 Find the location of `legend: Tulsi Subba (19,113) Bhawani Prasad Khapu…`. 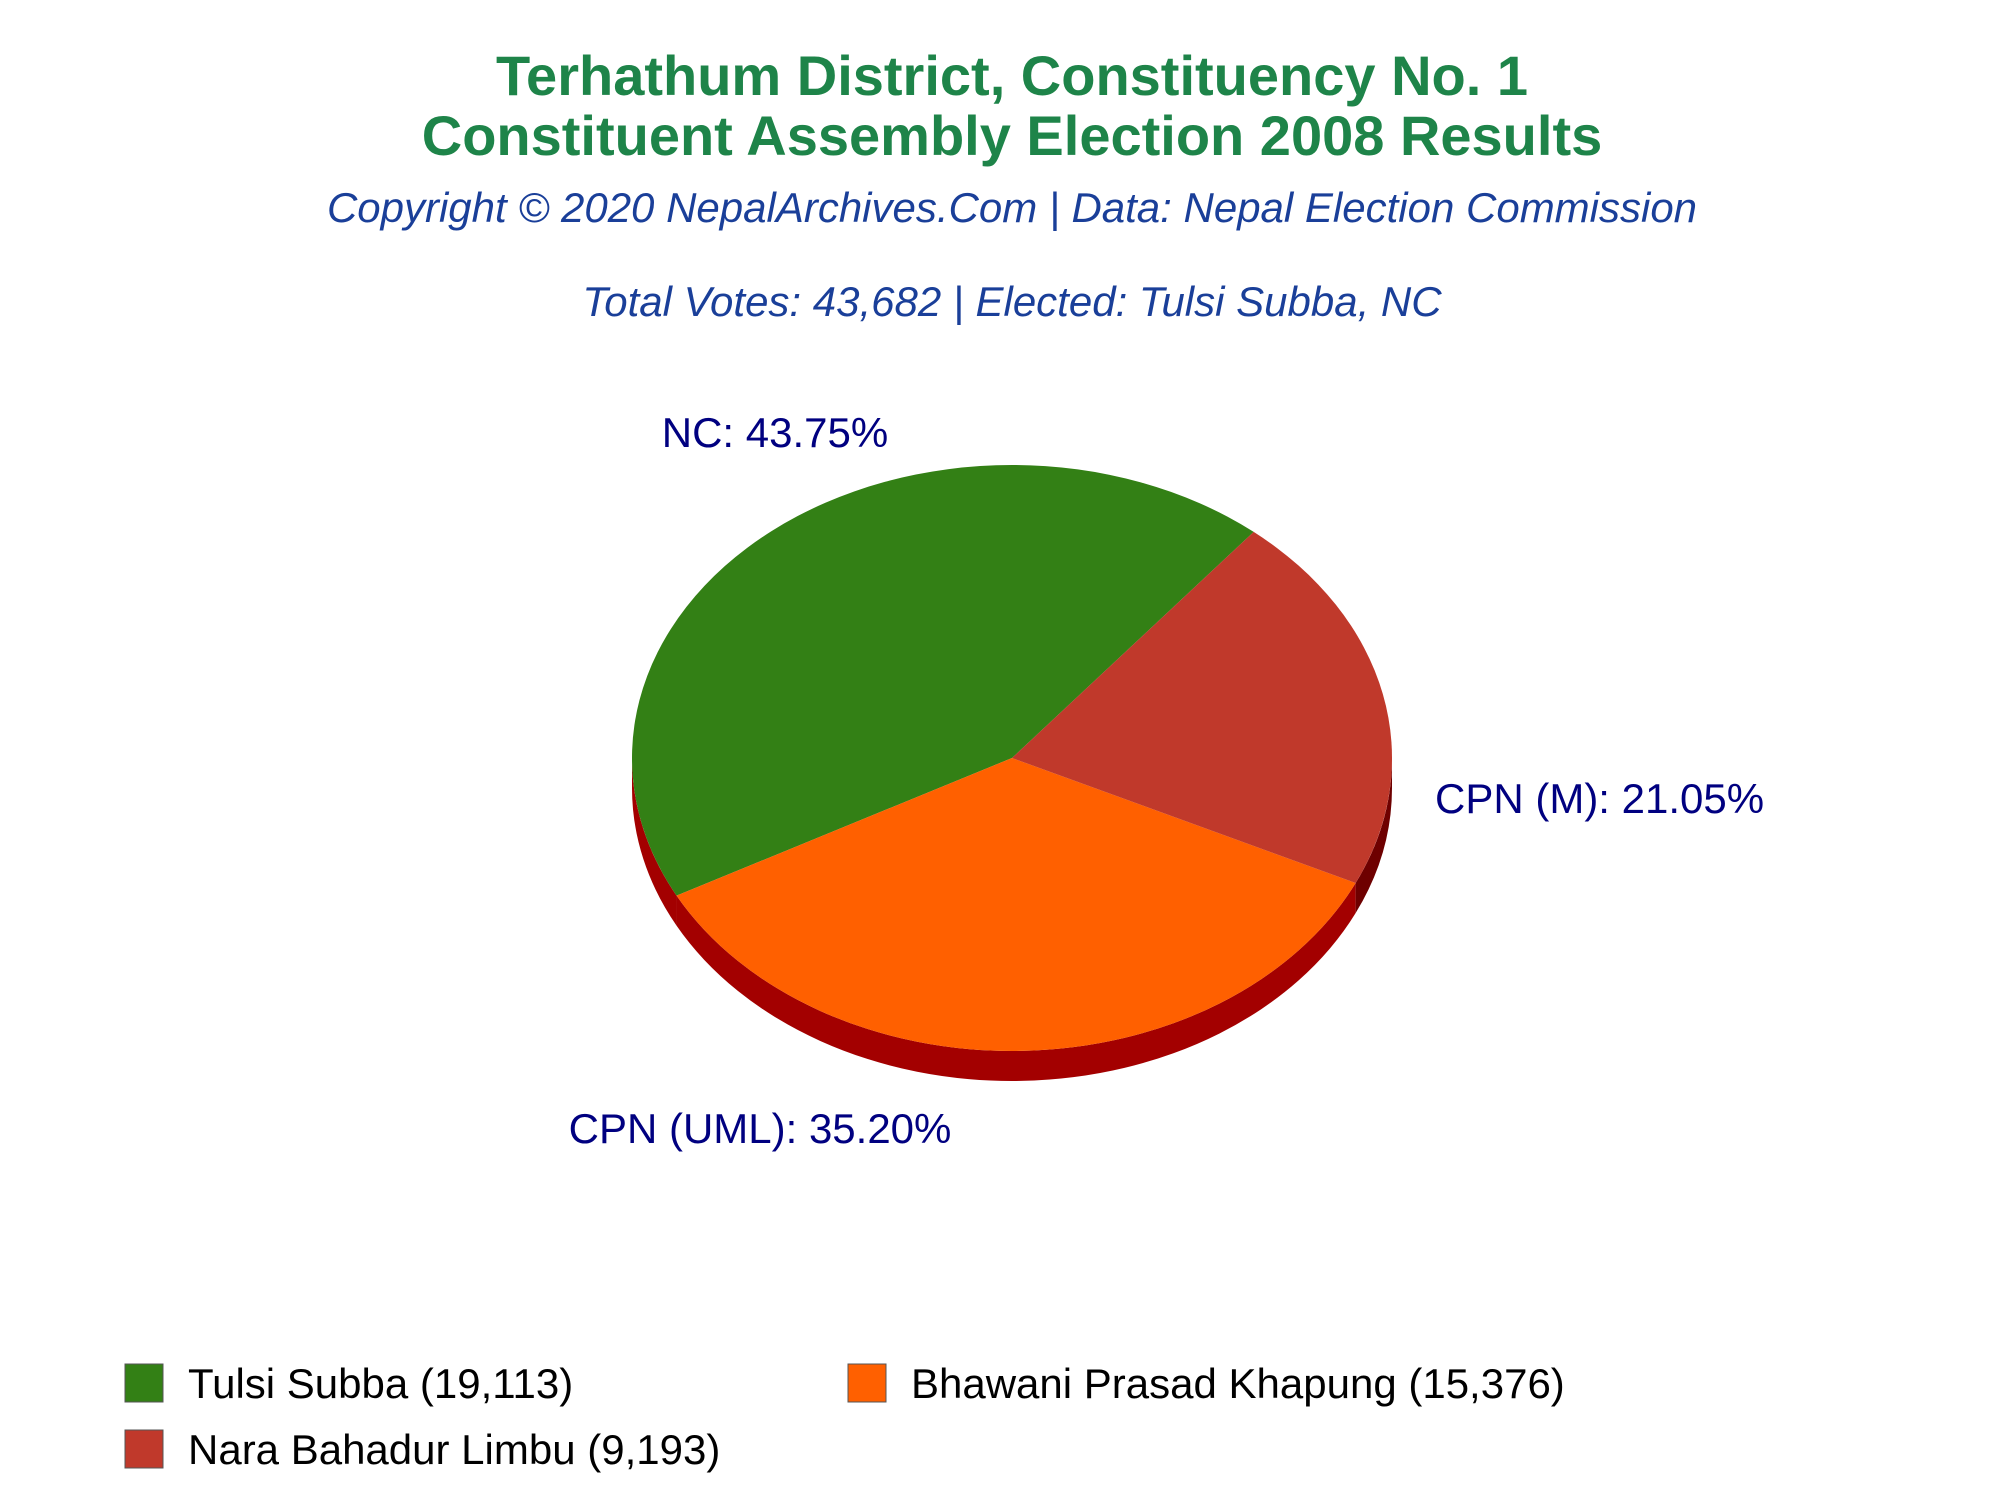

legend: Tulsi Subba (19,113) Bhawani Prasad Khapu… is located at coordinates (844, 1416).